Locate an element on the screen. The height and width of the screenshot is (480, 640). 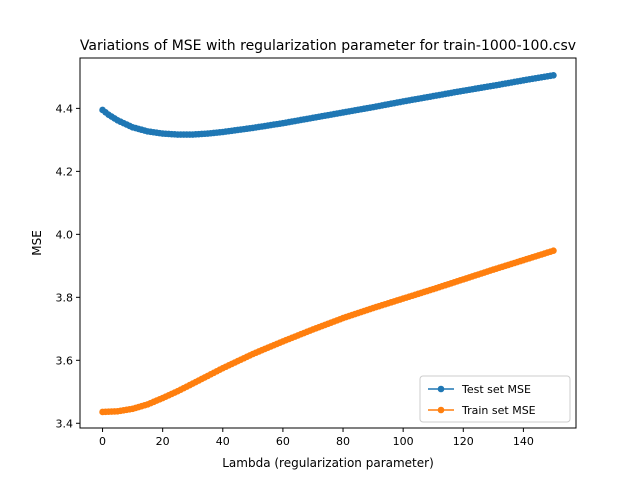
x-tick-label: 140 is located at coordinates (523, 441).